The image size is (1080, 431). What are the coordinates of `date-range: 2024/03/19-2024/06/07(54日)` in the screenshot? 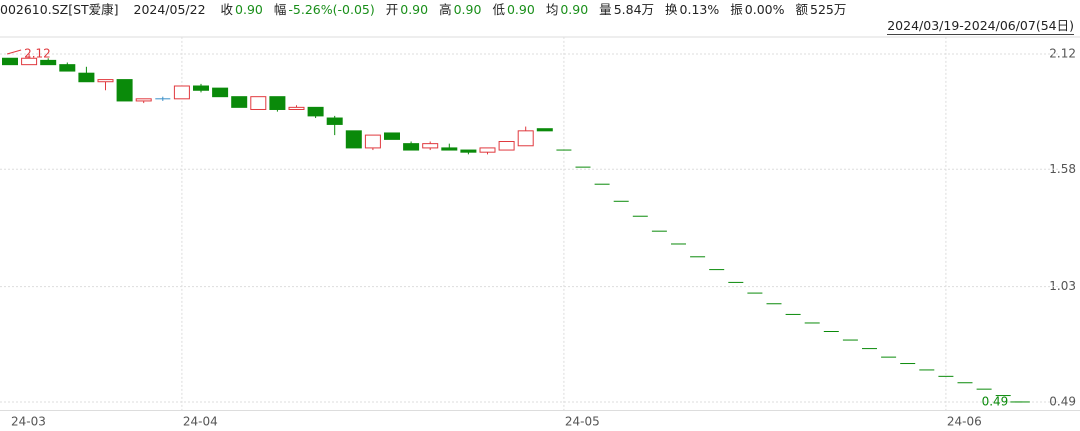 It's located at (980, 26).